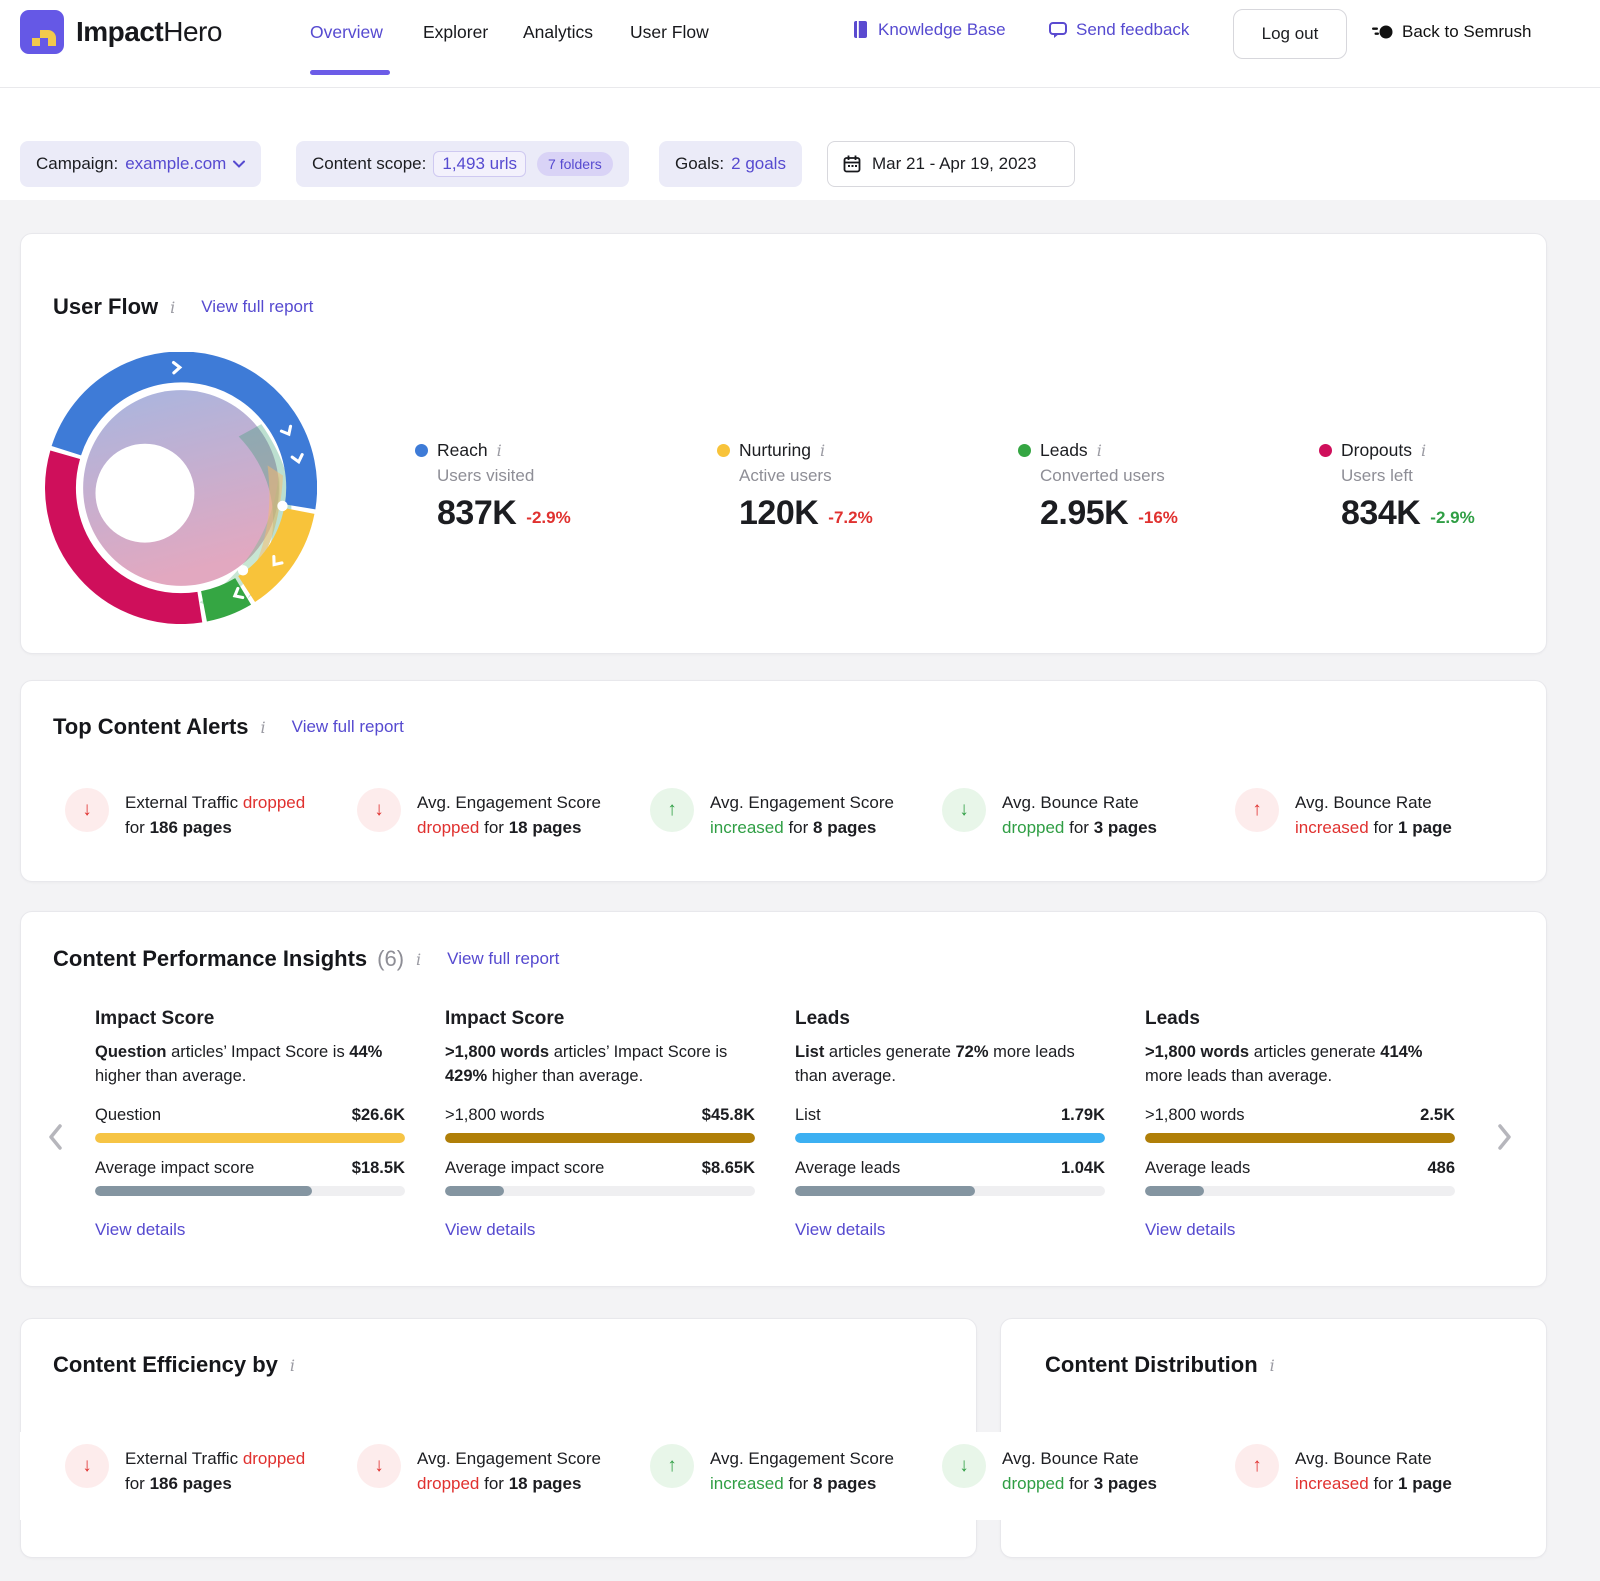 Image resolution: width=1600 pixels, height=1581 pixels. I want to click on user-flow-view-full-report-link: View full report, so click(257, 306).